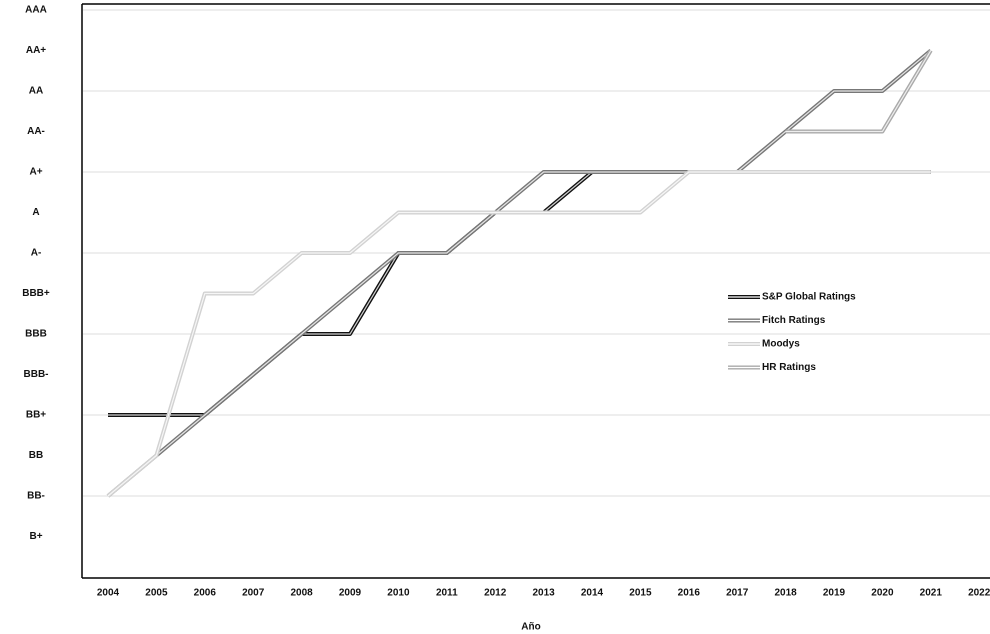 The image size is (990, 634). I want to click on x-axis-title: Año, so click(530, 627).